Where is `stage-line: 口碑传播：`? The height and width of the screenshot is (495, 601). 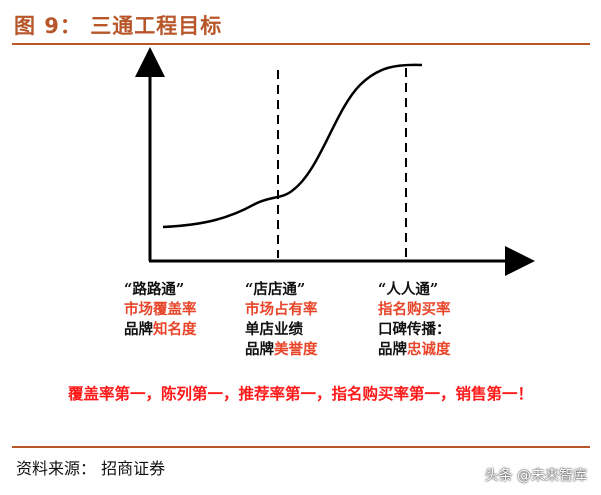
stage-line: 口碑传播： is located at coordinates (438, 330).